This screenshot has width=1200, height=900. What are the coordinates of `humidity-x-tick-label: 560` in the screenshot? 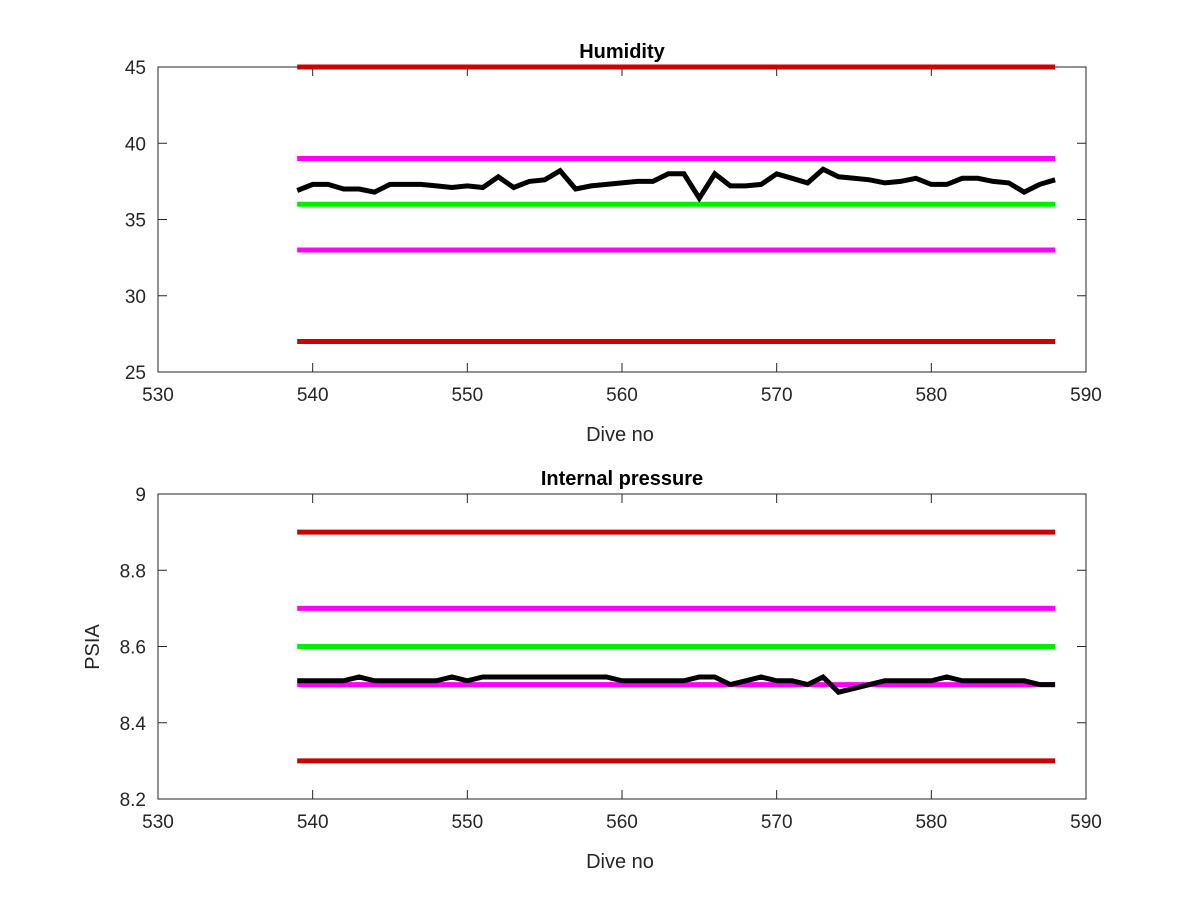 It's located at (622, 395).